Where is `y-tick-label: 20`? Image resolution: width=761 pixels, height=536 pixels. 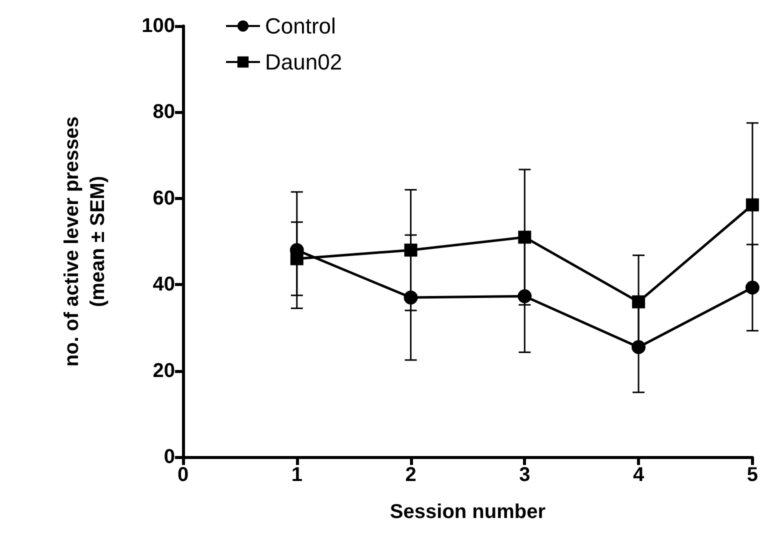 y-tick-label: 20 is located at coordinates (163, 371).